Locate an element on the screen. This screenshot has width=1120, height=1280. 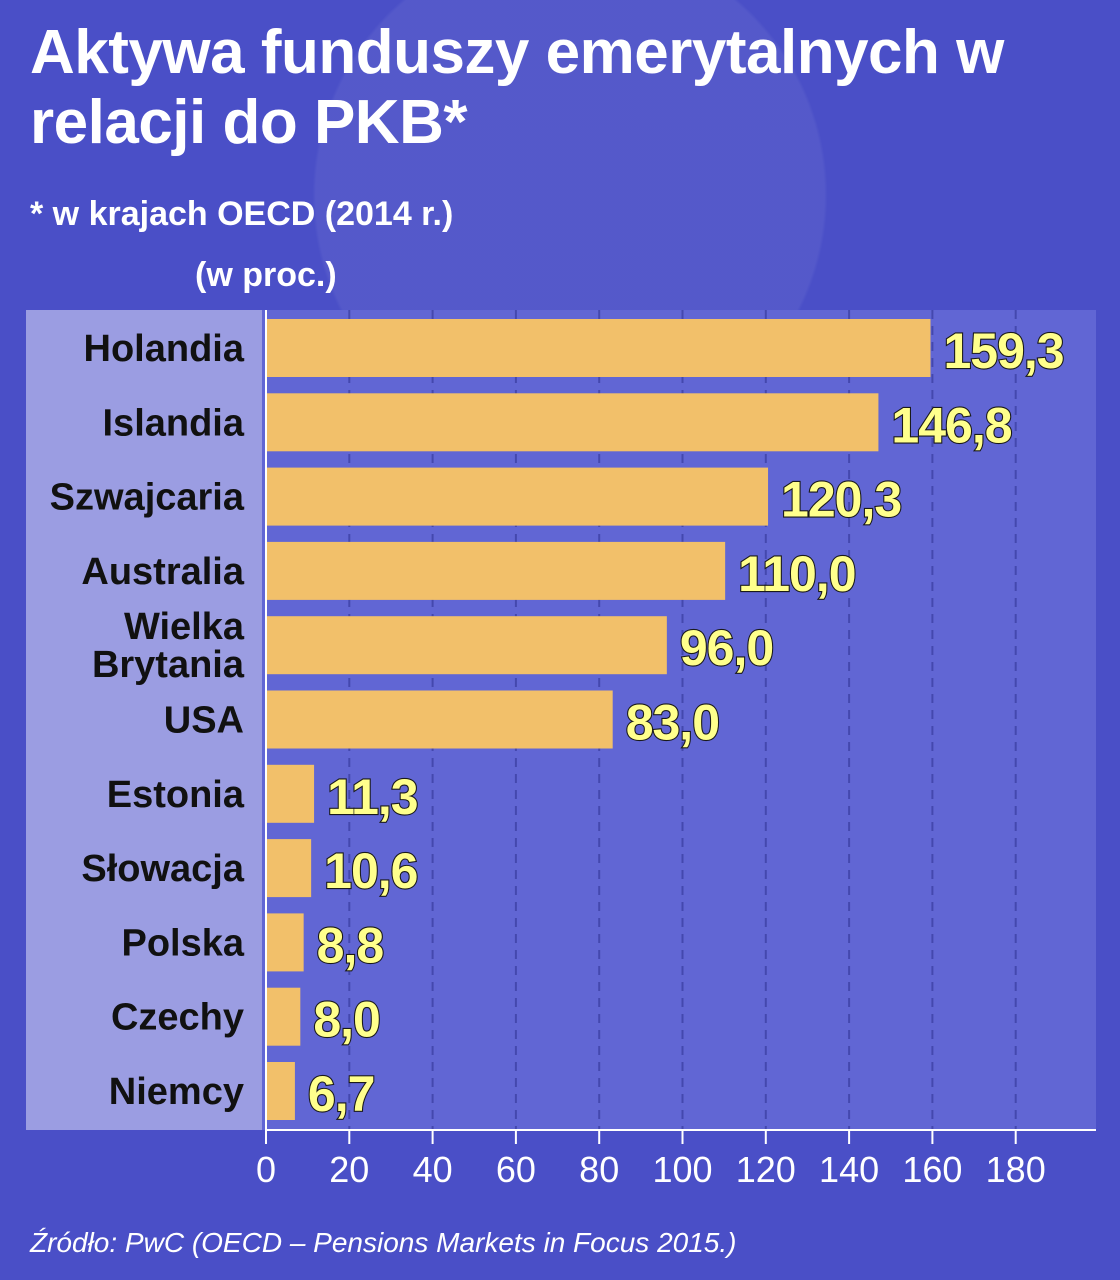
x-tick-label-180: 180 is located at coordinates (1016, 1169).